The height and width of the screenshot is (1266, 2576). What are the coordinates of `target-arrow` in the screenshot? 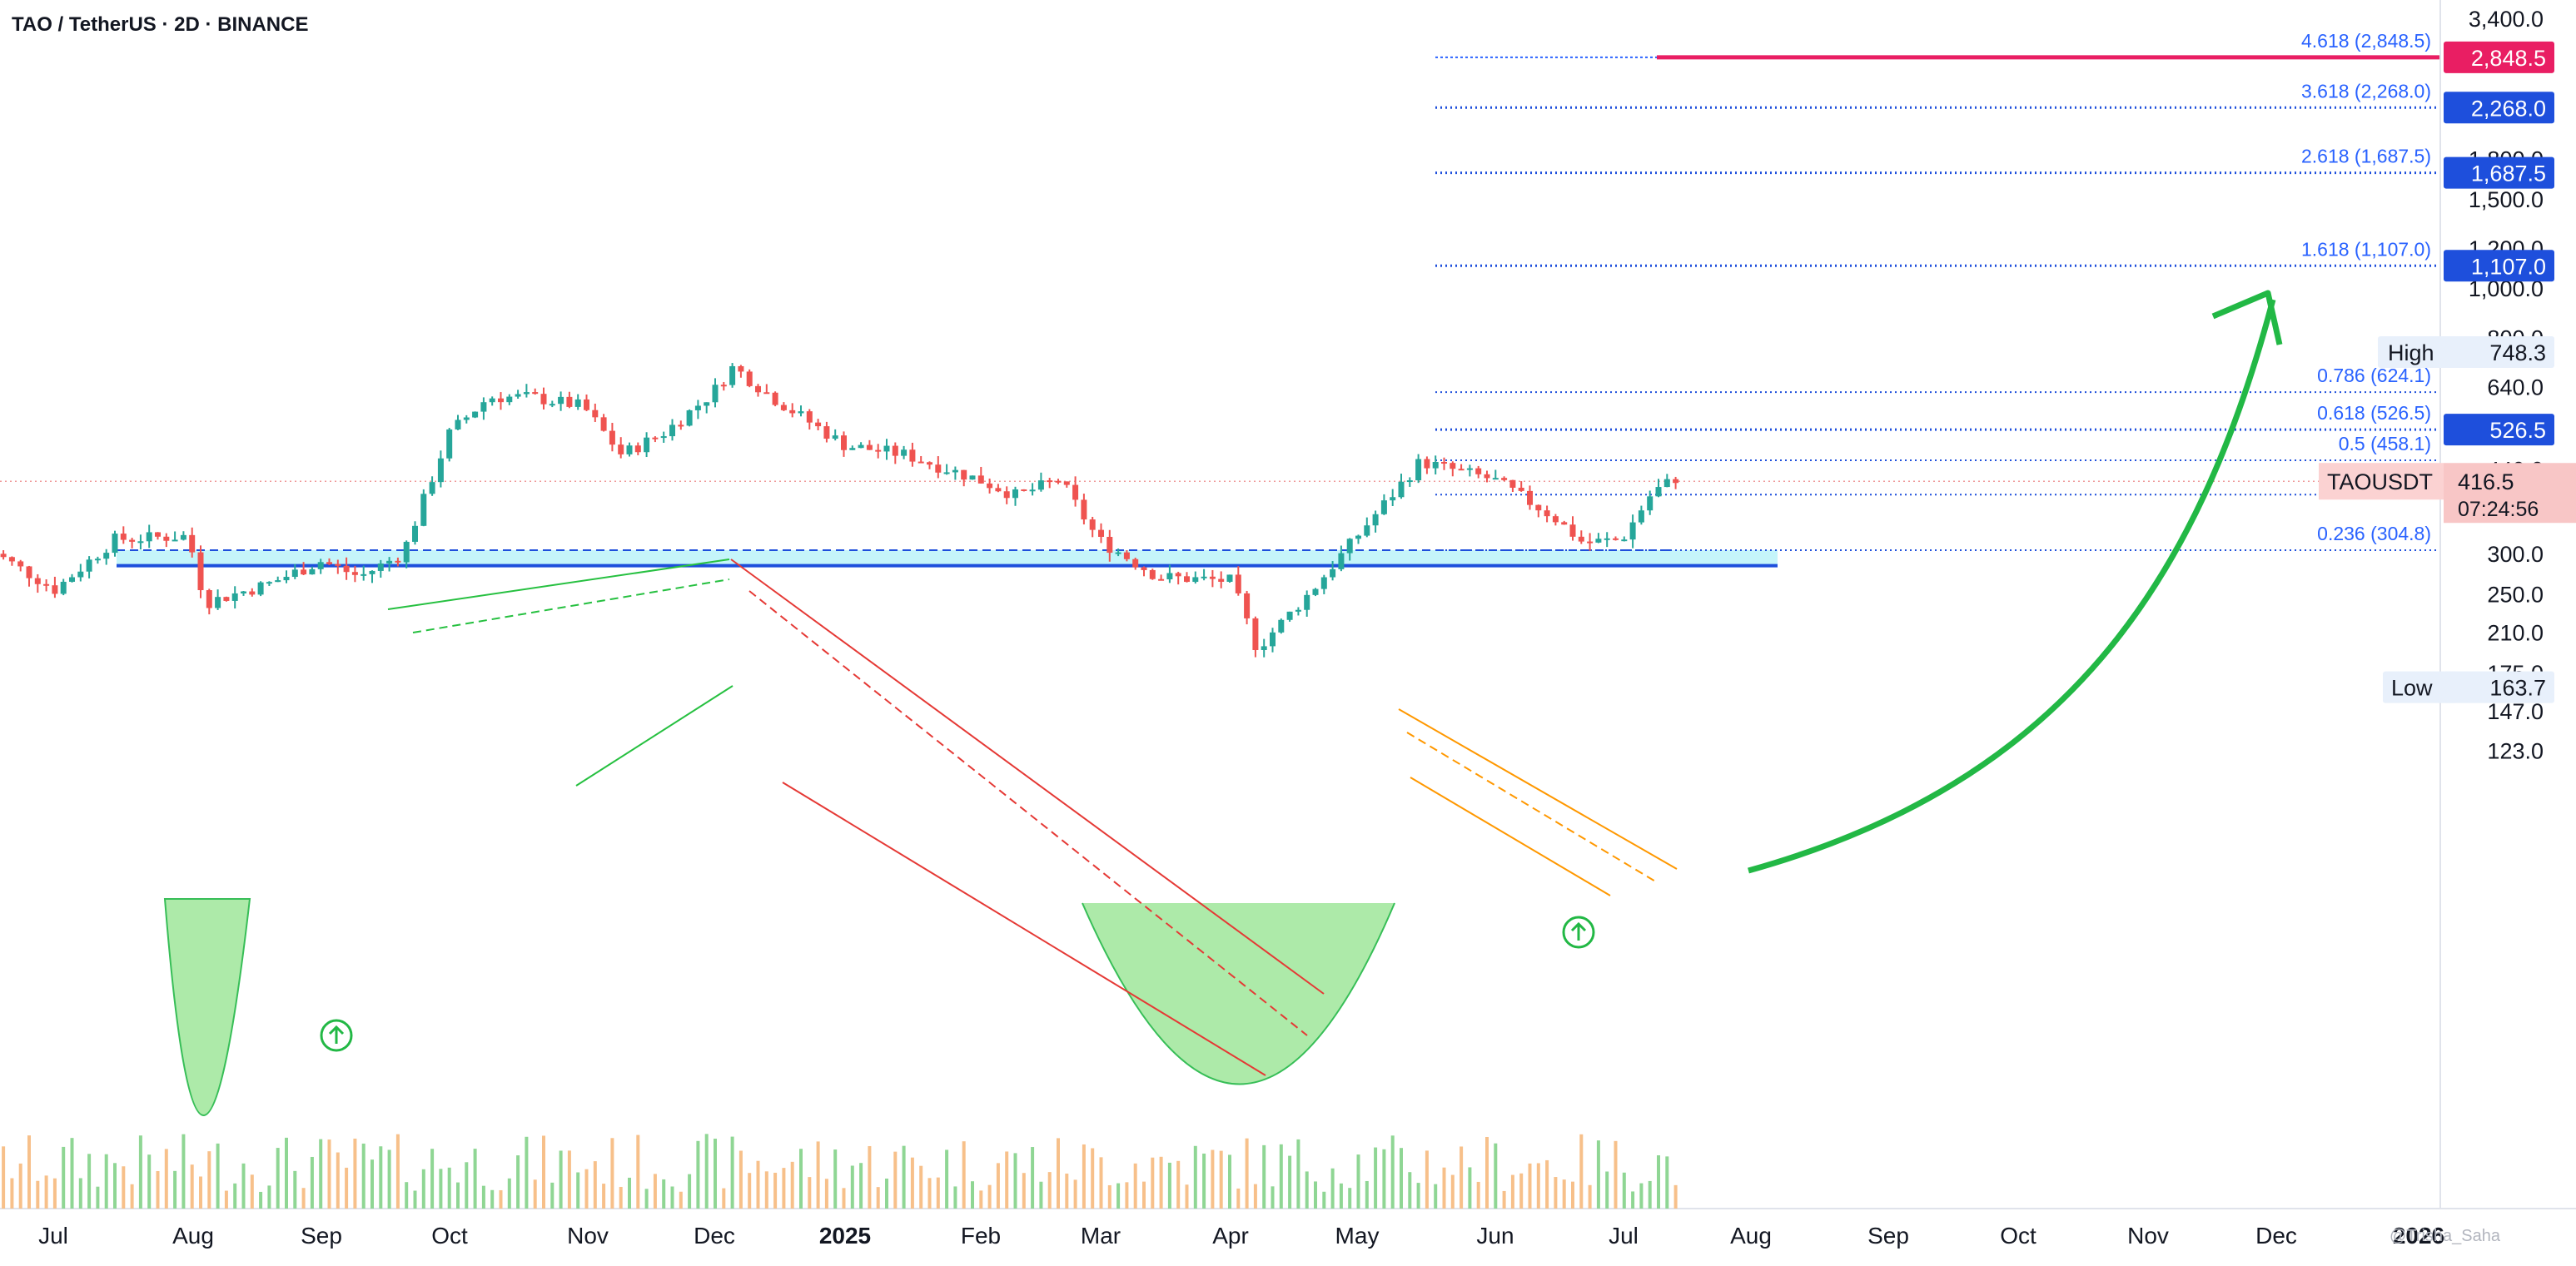 It's located at (2012, 586).